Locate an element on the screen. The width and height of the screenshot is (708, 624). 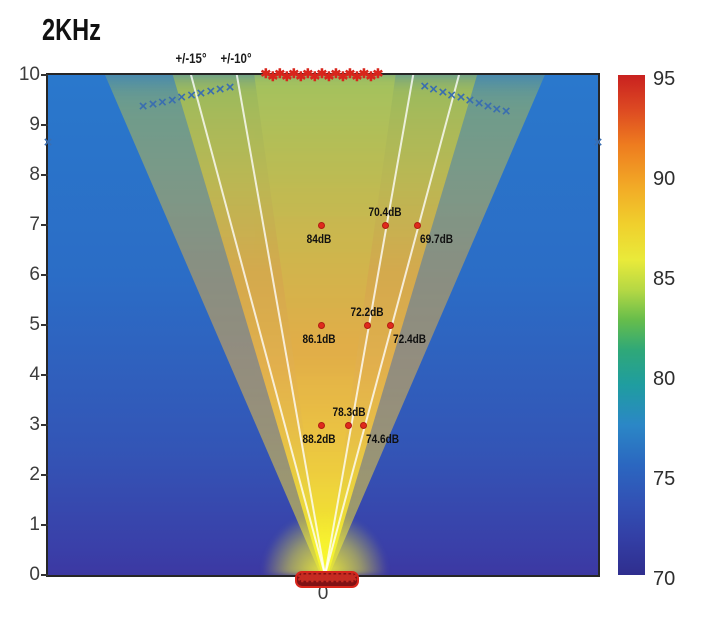
colorbar-tick-label: 75 is located at coordinates (664, 479).